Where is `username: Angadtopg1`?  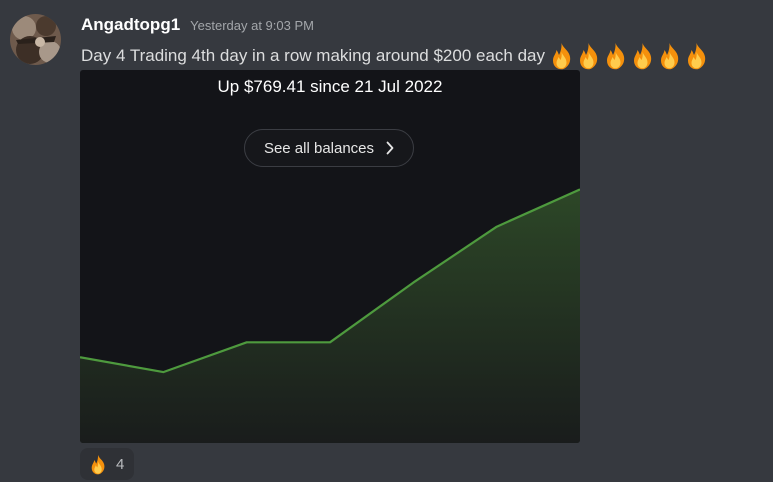
username: Angadtopg1 is located at coordinates (131, 24).